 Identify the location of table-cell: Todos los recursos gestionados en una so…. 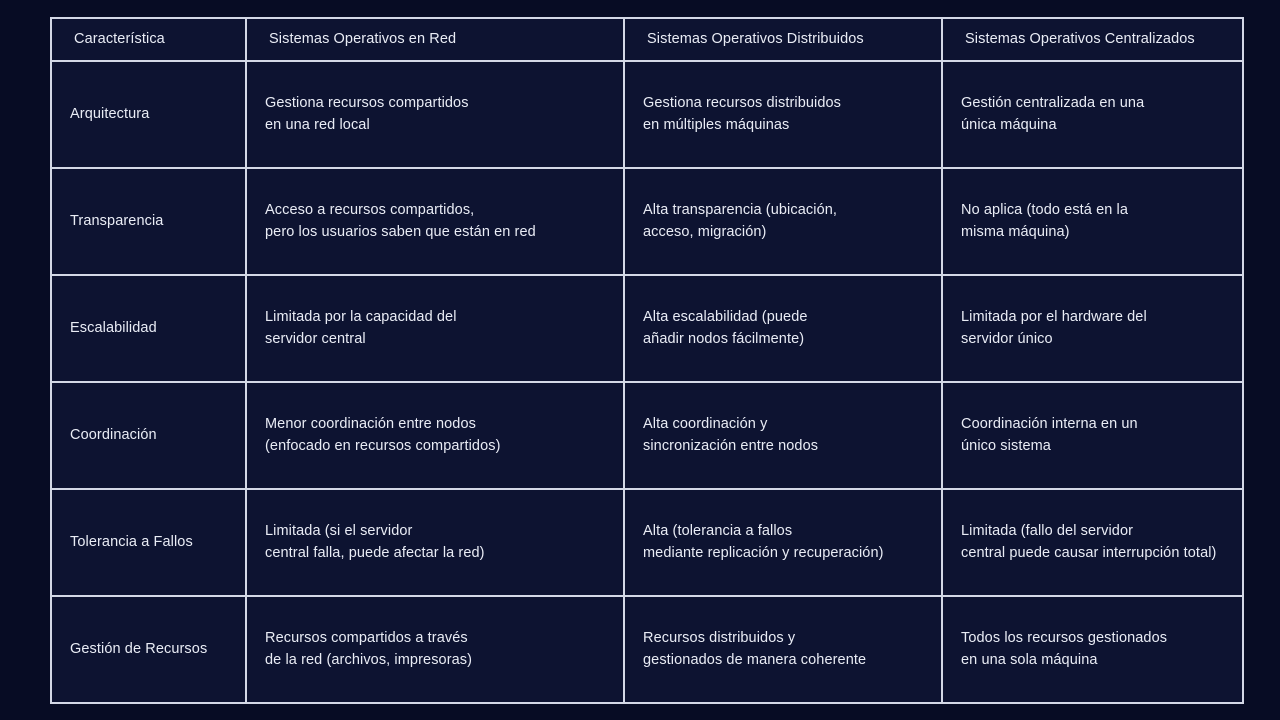
(1092, 649).